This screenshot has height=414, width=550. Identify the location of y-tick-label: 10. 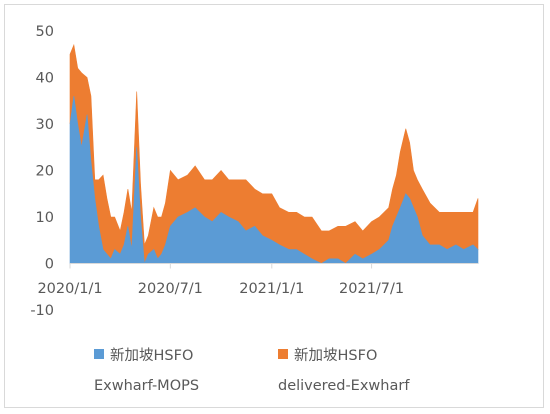
(45, 218).